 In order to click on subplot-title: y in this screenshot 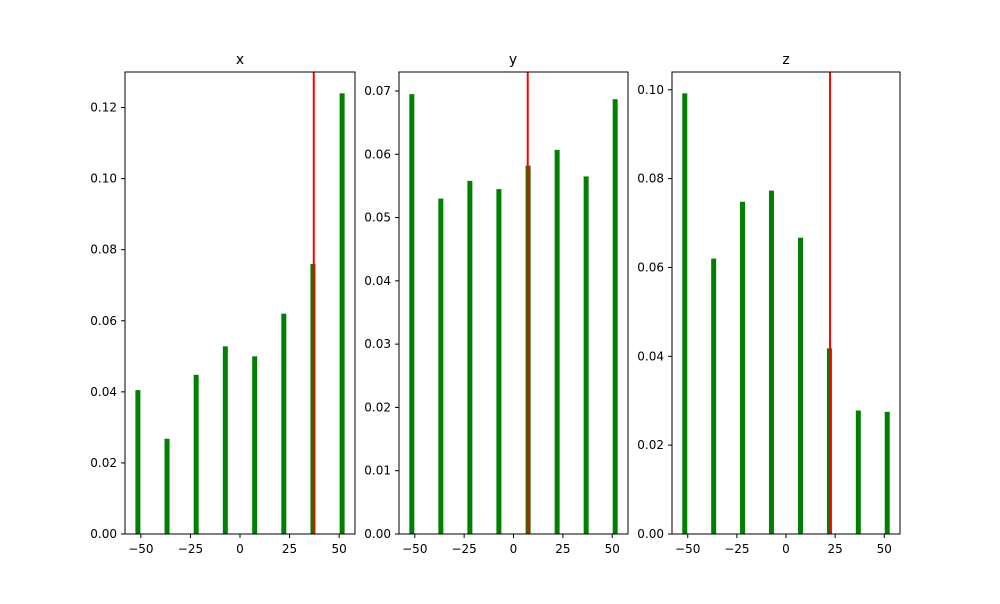, I will do `click(513, 60)`.